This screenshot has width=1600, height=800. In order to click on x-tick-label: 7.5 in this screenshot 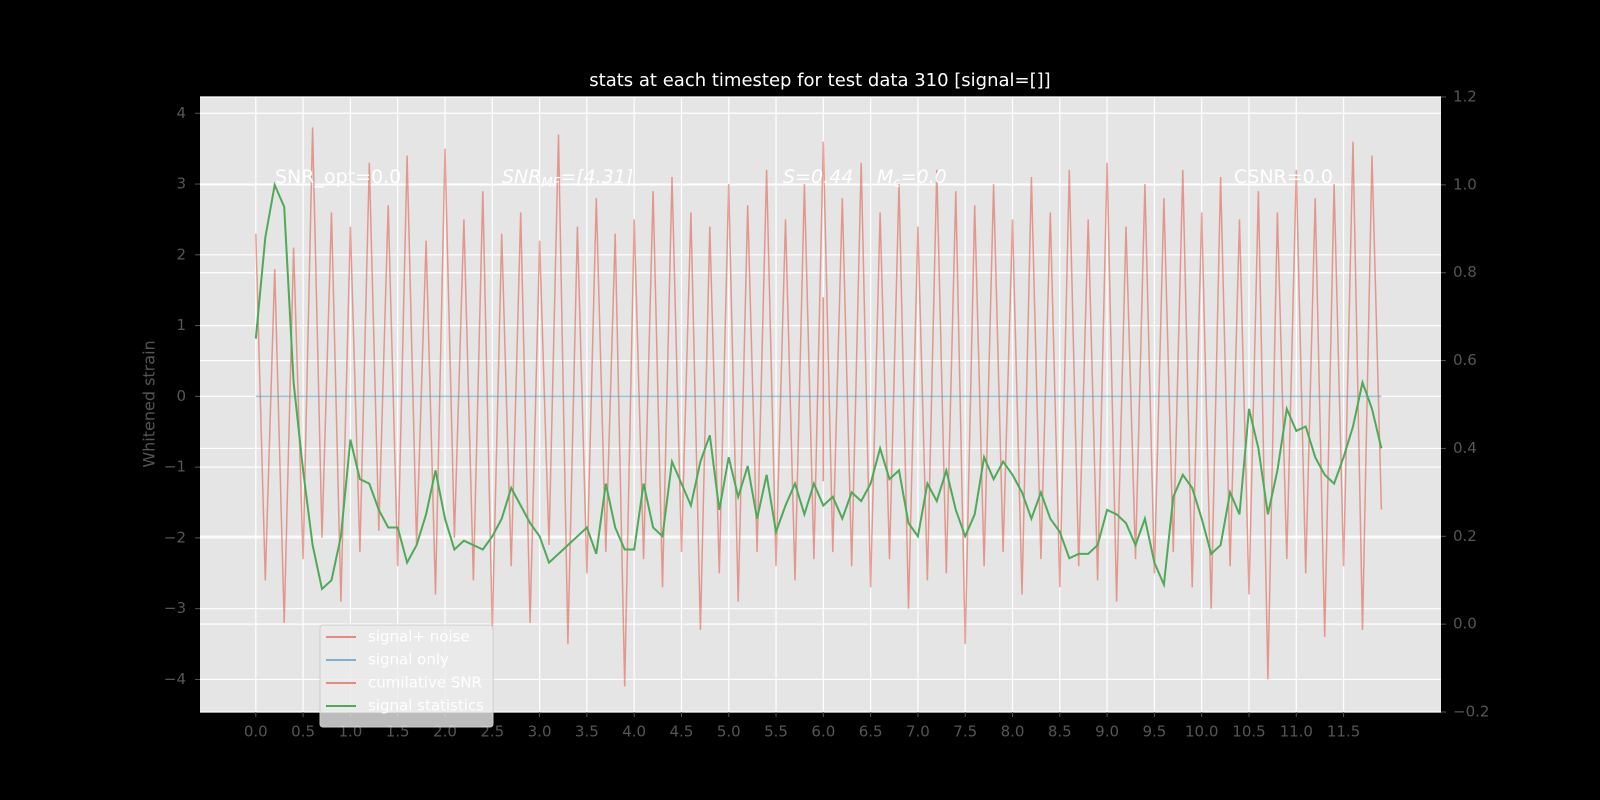, I will do `click(965, 732)`.